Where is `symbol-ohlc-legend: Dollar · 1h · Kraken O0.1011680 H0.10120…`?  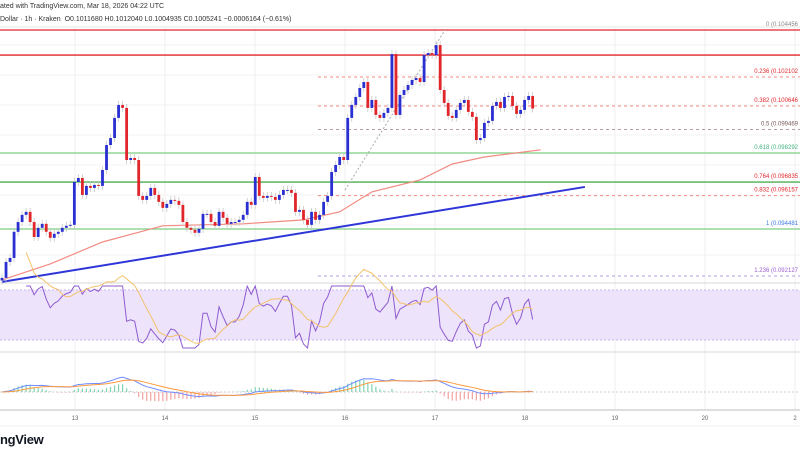
symbol-ohlc-legend: Dollar · 1h · Kraken O0.1011680 H0.10120… is located at coordinates (145, 19).